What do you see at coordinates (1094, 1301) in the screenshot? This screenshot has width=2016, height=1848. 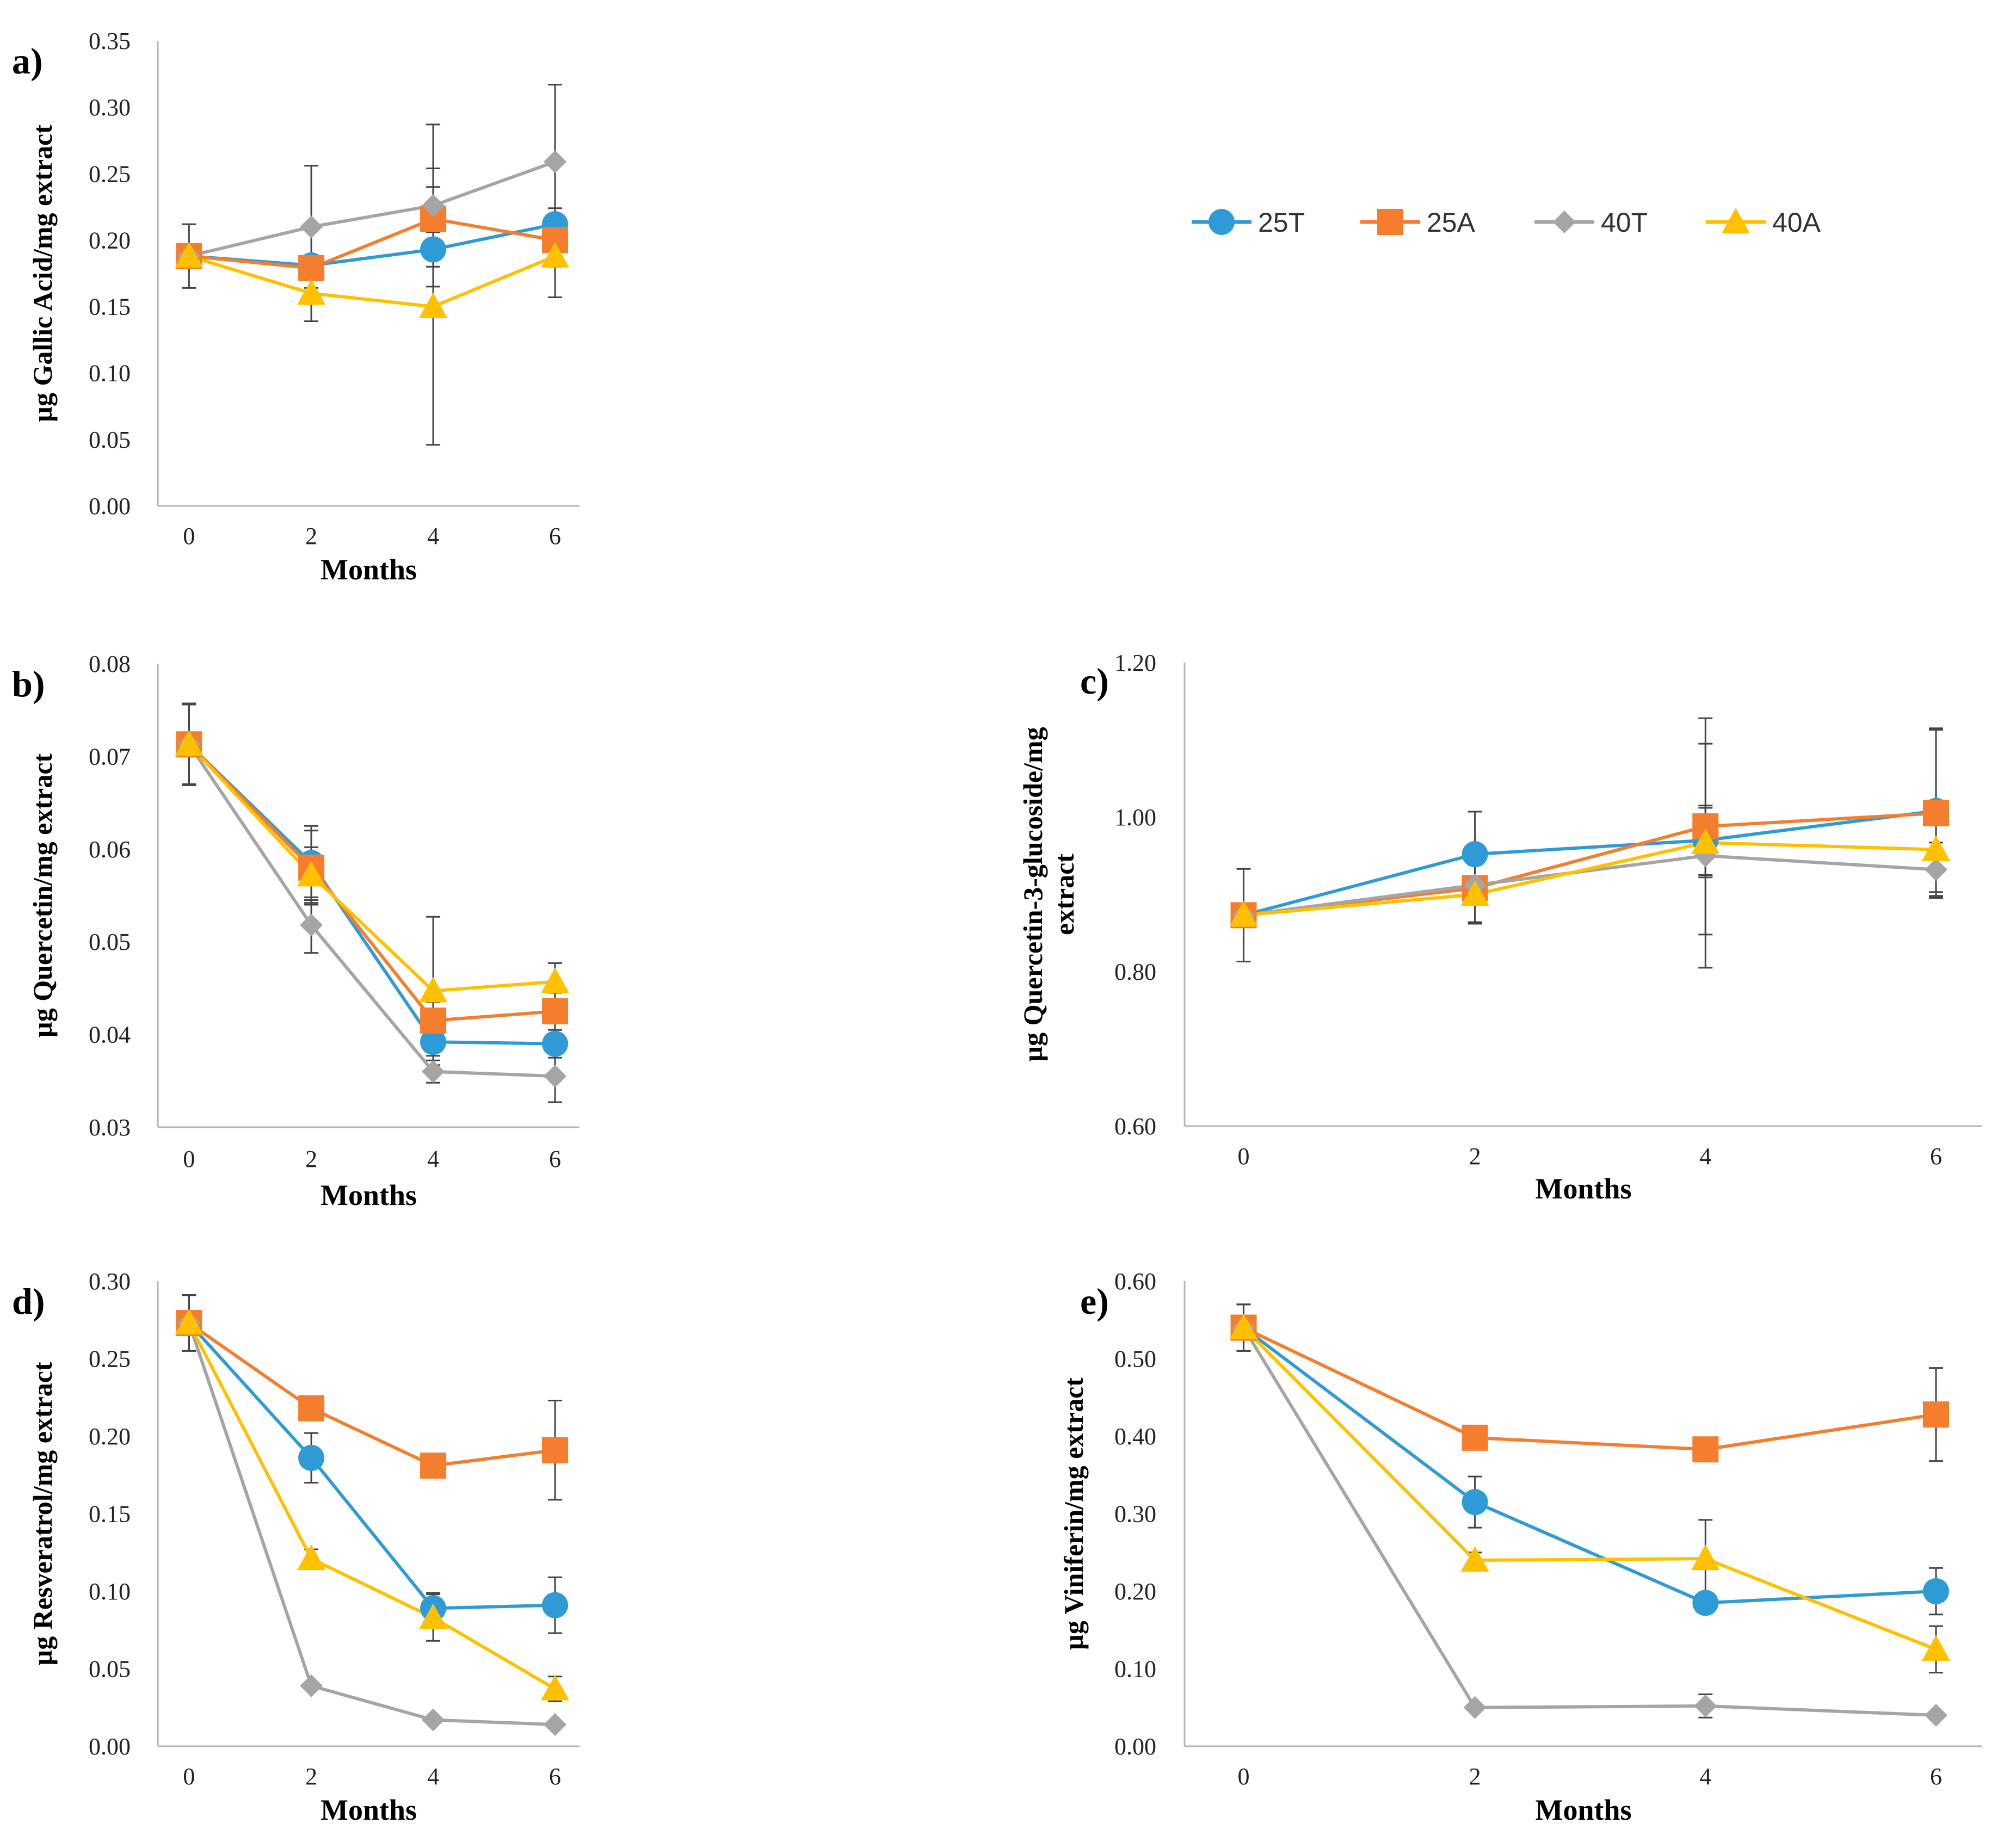 I see `panel-letter: e)` at bounding box center [1094, 1301].